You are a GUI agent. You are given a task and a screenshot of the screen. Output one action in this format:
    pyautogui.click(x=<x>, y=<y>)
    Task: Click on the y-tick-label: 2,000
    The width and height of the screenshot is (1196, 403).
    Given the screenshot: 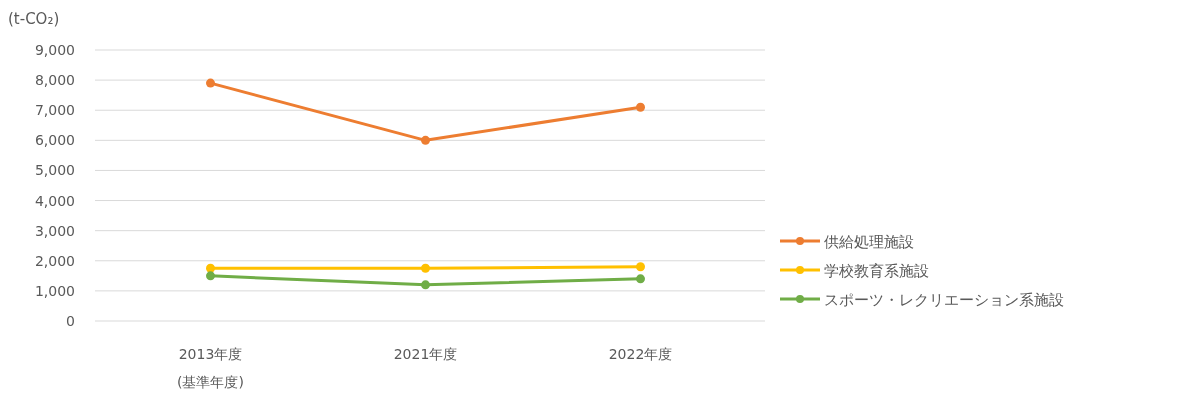 What is the action you would take?
    pyautogui.click(x=54, y=260)
    